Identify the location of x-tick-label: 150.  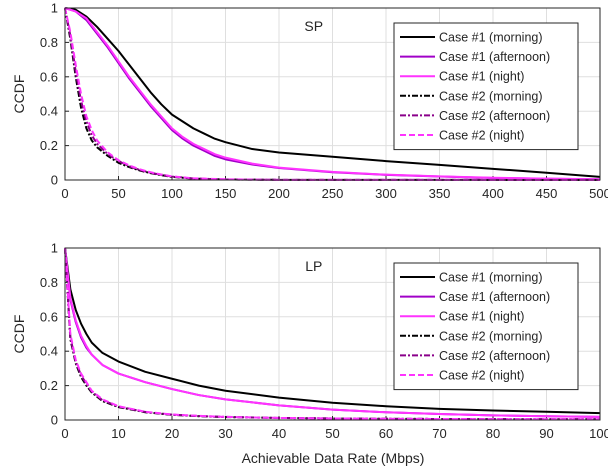
(226, 193).